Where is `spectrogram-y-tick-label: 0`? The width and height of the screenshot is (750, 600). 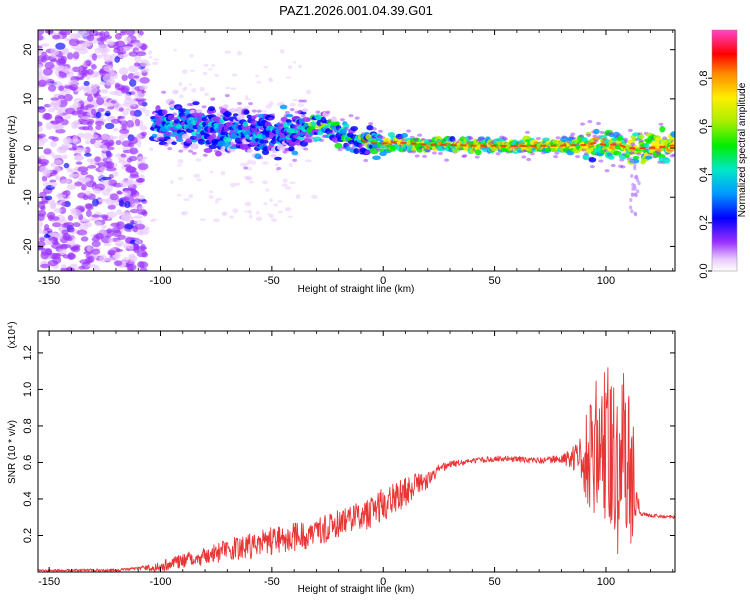
spectrogram-y-tick-label: 0 is located at coordinates (28, 148).